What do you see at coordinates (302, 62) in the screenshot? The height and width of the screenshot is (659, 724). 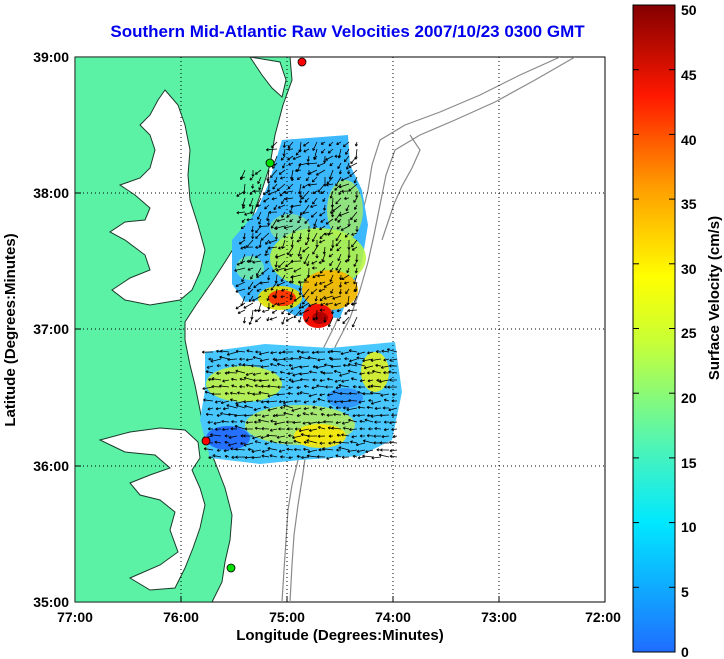 I see `station-north-marker` at bounding box center [302, 62].